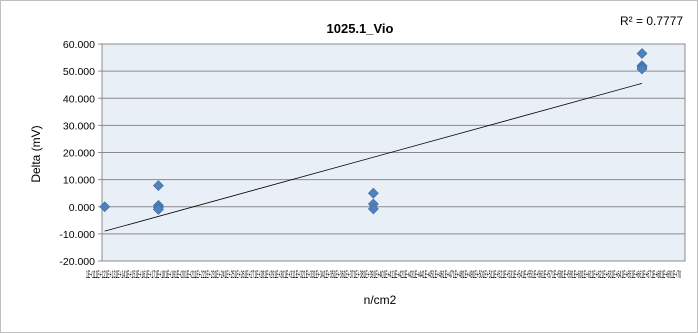 This screenshot has width=698, height=333. Describe the element at coordinates (79, 99) in the screenshot. I see `y-tick-label: 40.000` at that location.